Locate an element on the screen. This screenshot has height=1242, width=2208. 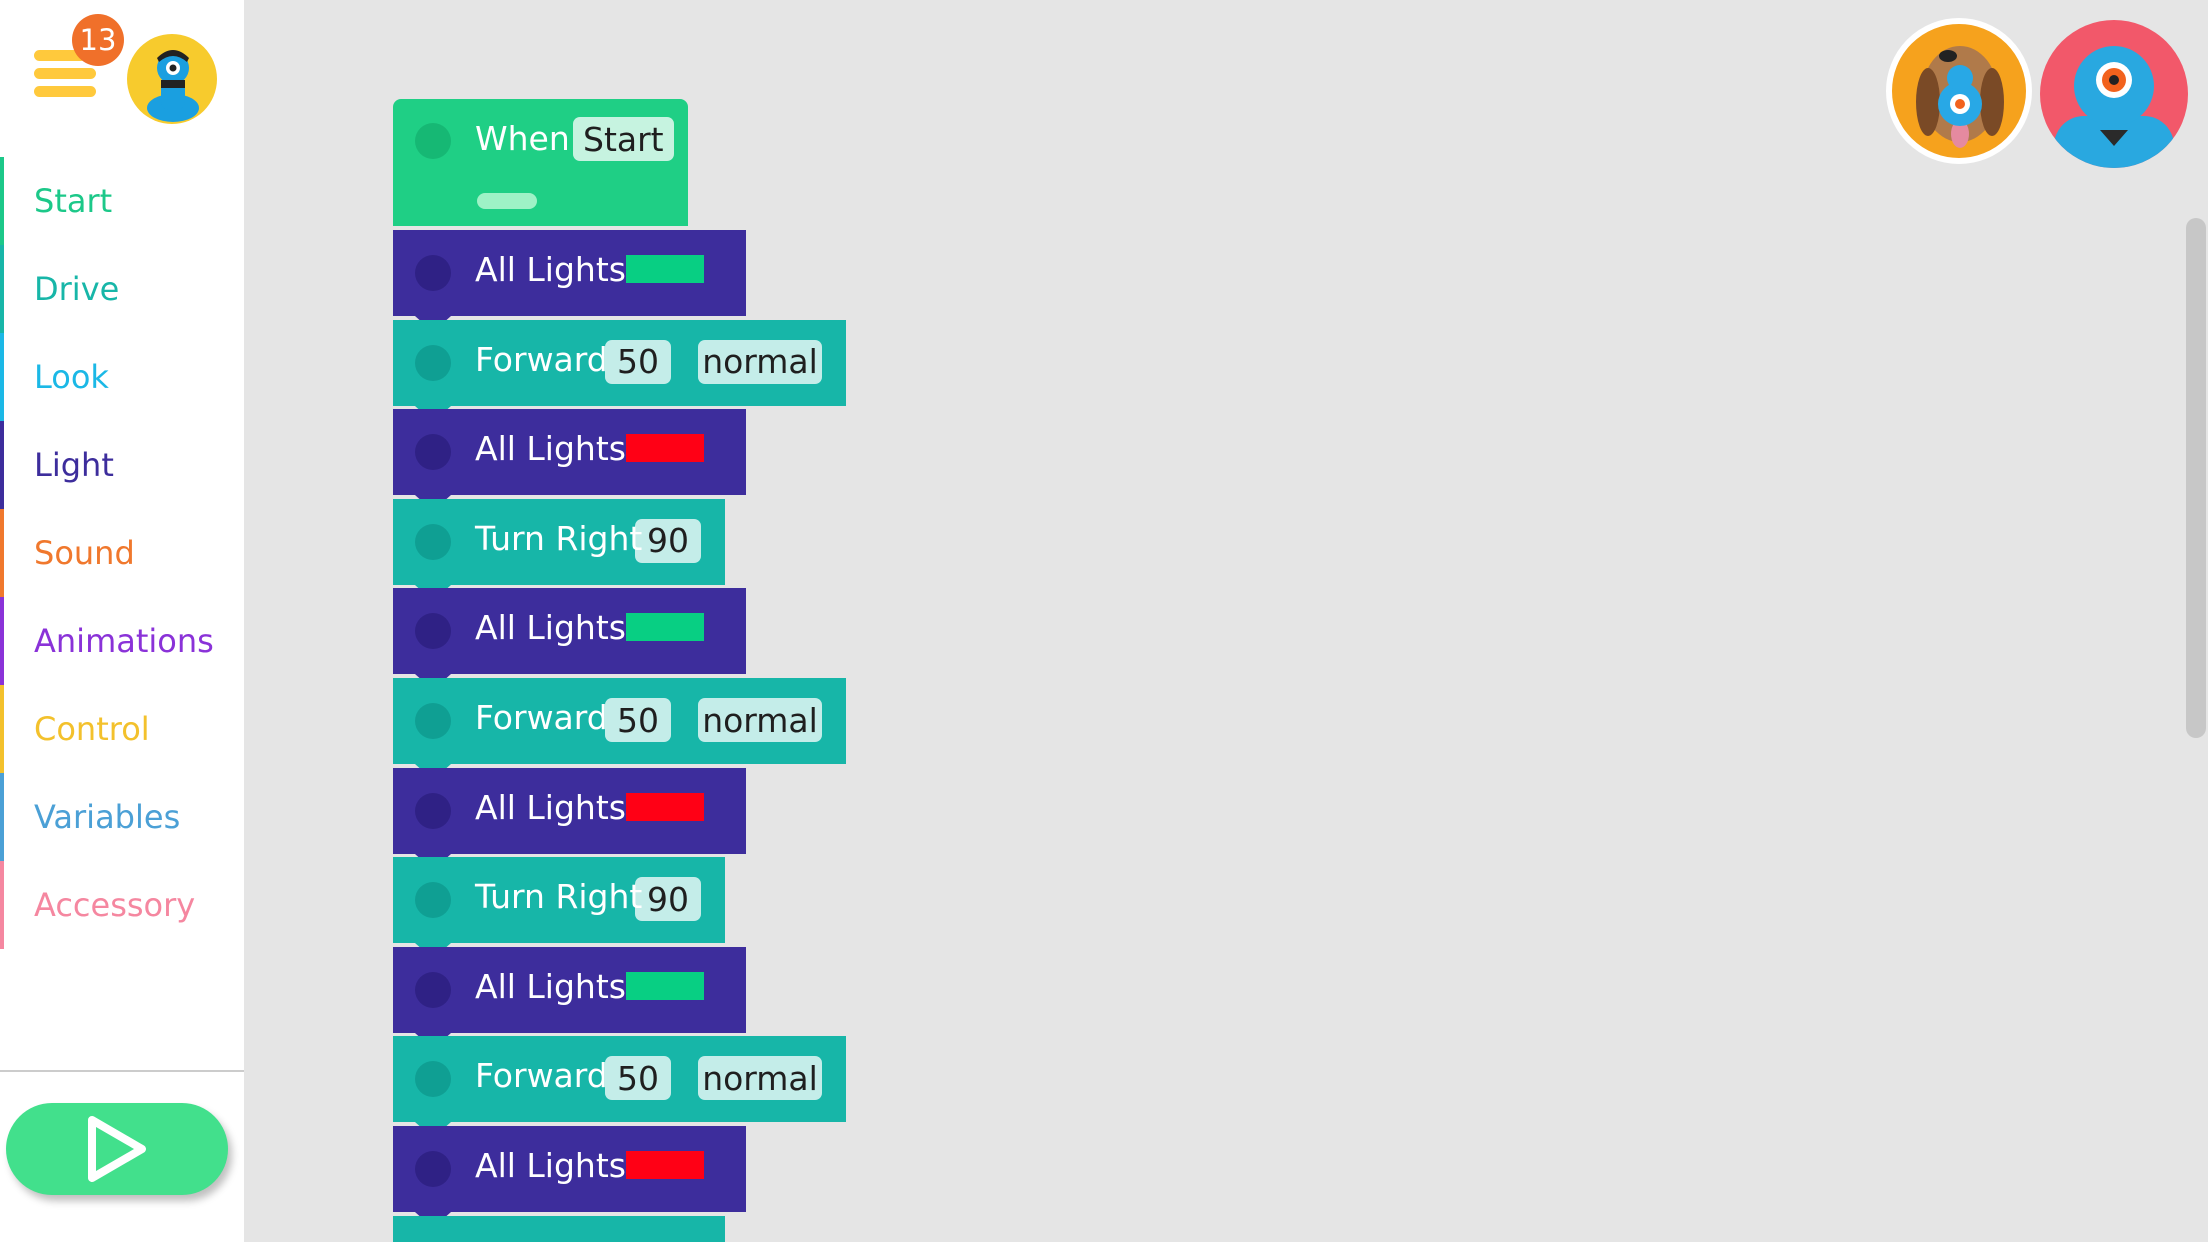
category-accessory: Accessory is located at coordinates (122, 905).